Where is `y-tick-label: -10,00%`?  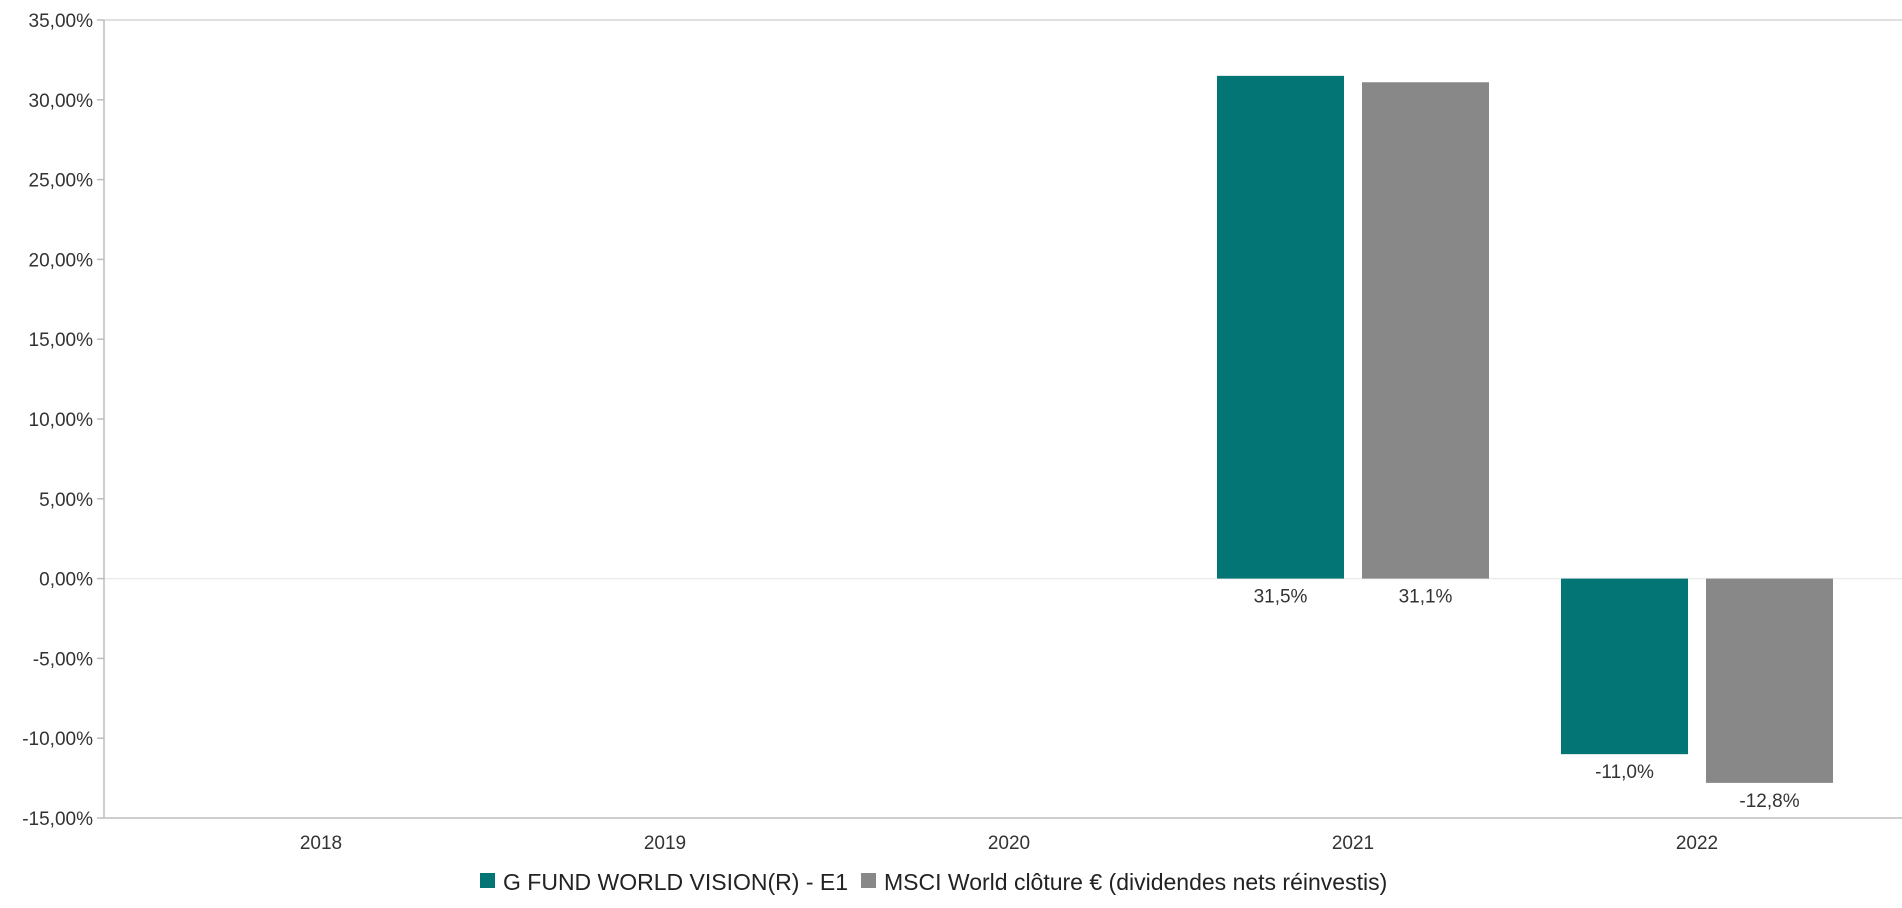
y-tick-label: -10,00% is located at coordinates (57, 739).